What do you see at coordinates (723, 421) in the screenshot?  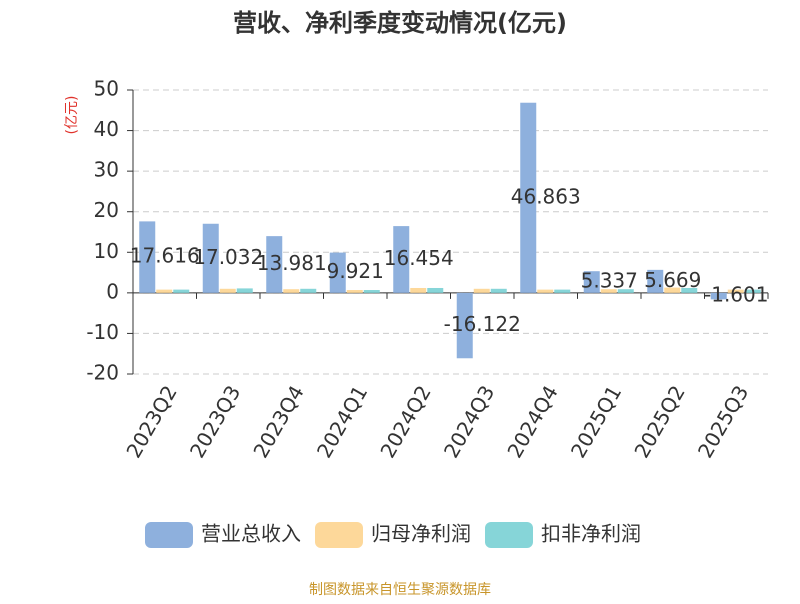 I see `x-tick-label: 2025Q3` at bounding box center [723, 421].